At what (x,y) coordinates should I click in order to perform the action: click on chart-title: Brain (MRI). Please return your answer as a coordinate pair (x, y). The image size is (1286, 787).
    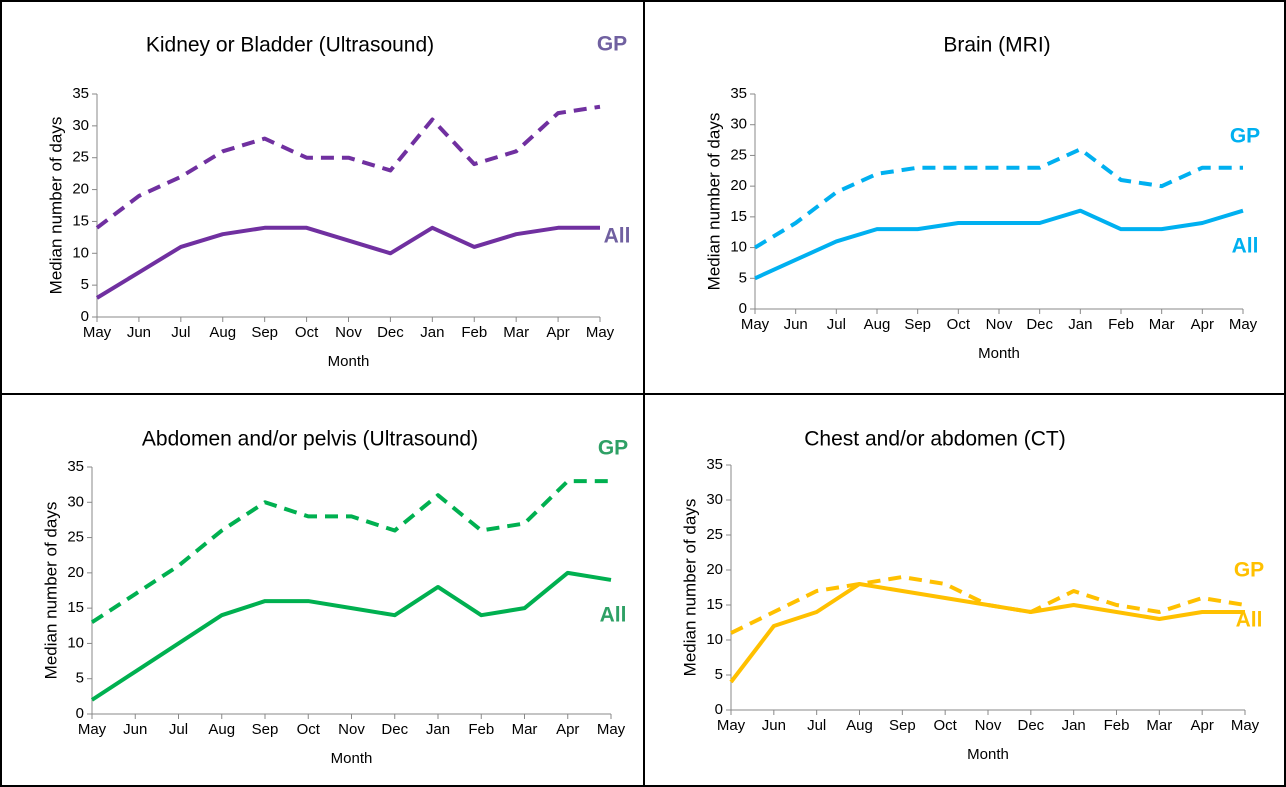
    Looking at the image, I should click on (996, 45).